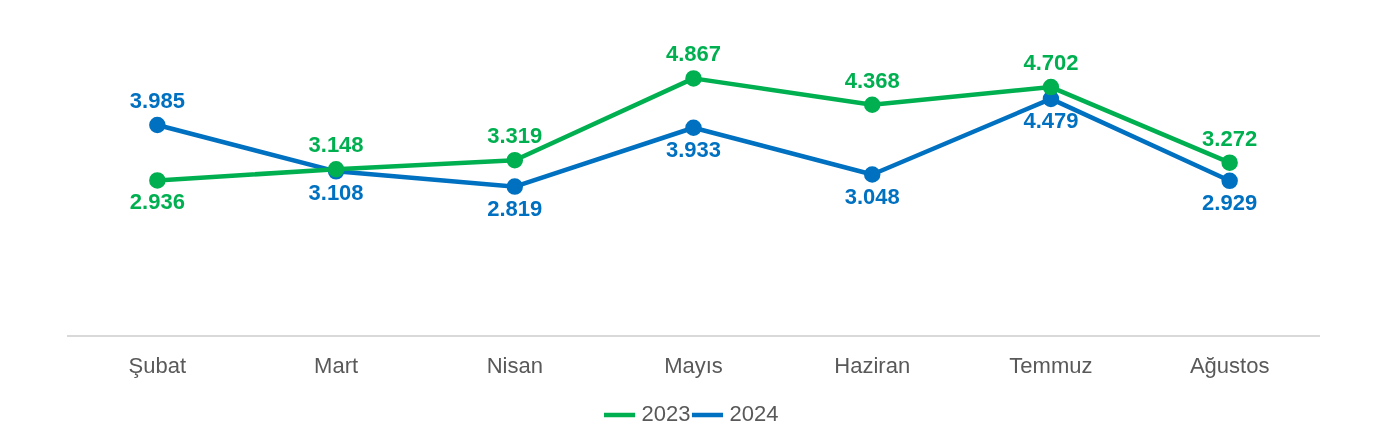 The height and width of the screenshot is (444, 1387). I want to click on data-label: 4.368, so click(872, 80).